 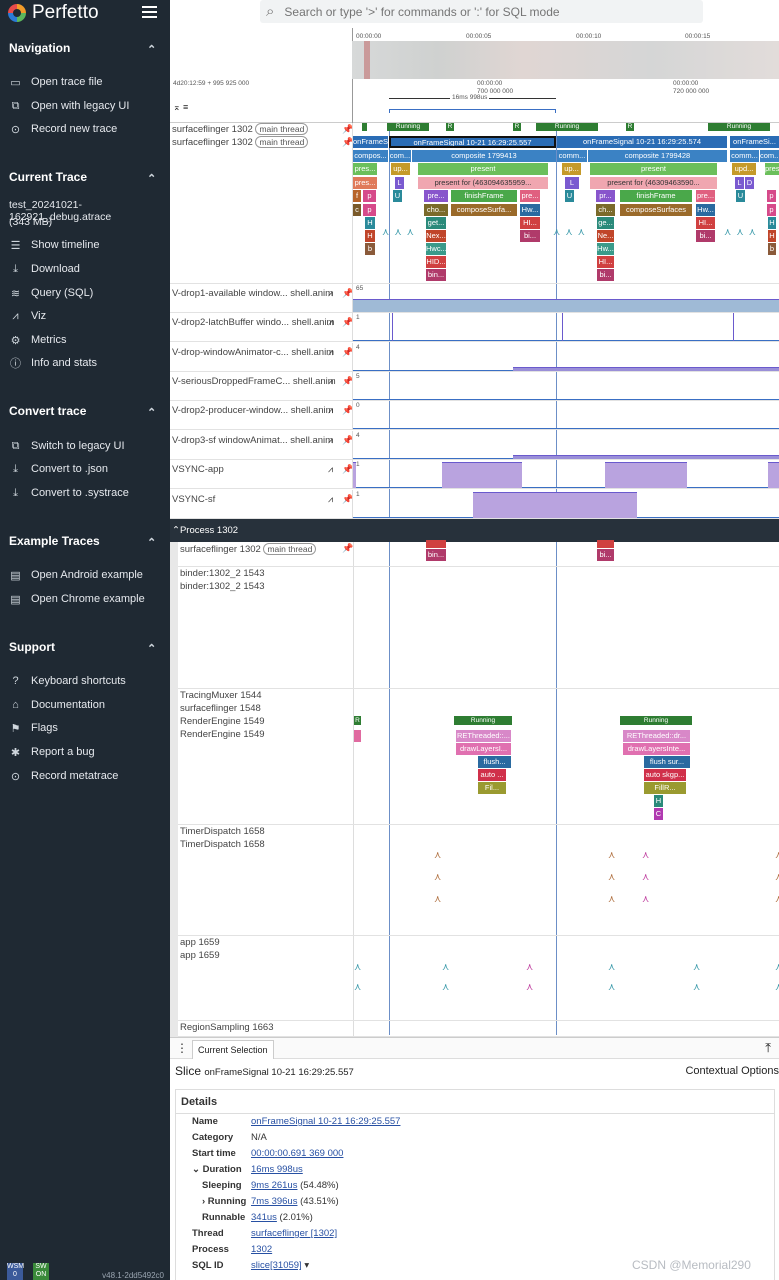 I want to click on slice-composite: composite 1799428, so click(x=657, y=156).